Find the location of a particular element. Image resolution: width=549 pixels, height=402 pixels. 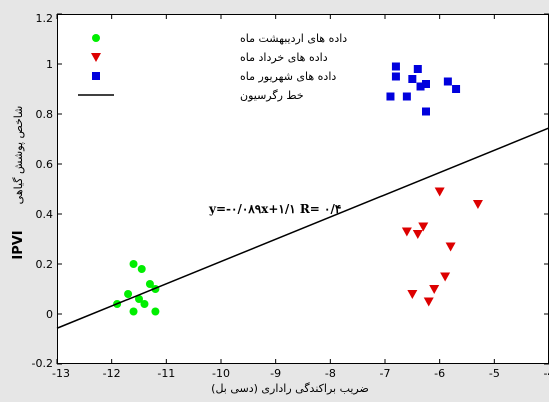

y-tick-label: 0 is located at coordinates (49, 314).